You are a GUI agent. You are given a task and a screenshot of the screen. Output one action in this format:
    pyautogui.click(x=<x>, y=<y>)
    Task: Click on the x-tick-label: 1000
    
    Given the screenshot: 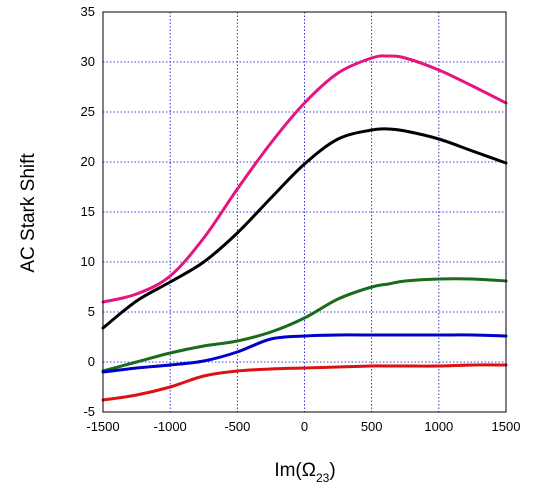 What is the action you would take?
    pyautogui.click(x=438, y=426)
    